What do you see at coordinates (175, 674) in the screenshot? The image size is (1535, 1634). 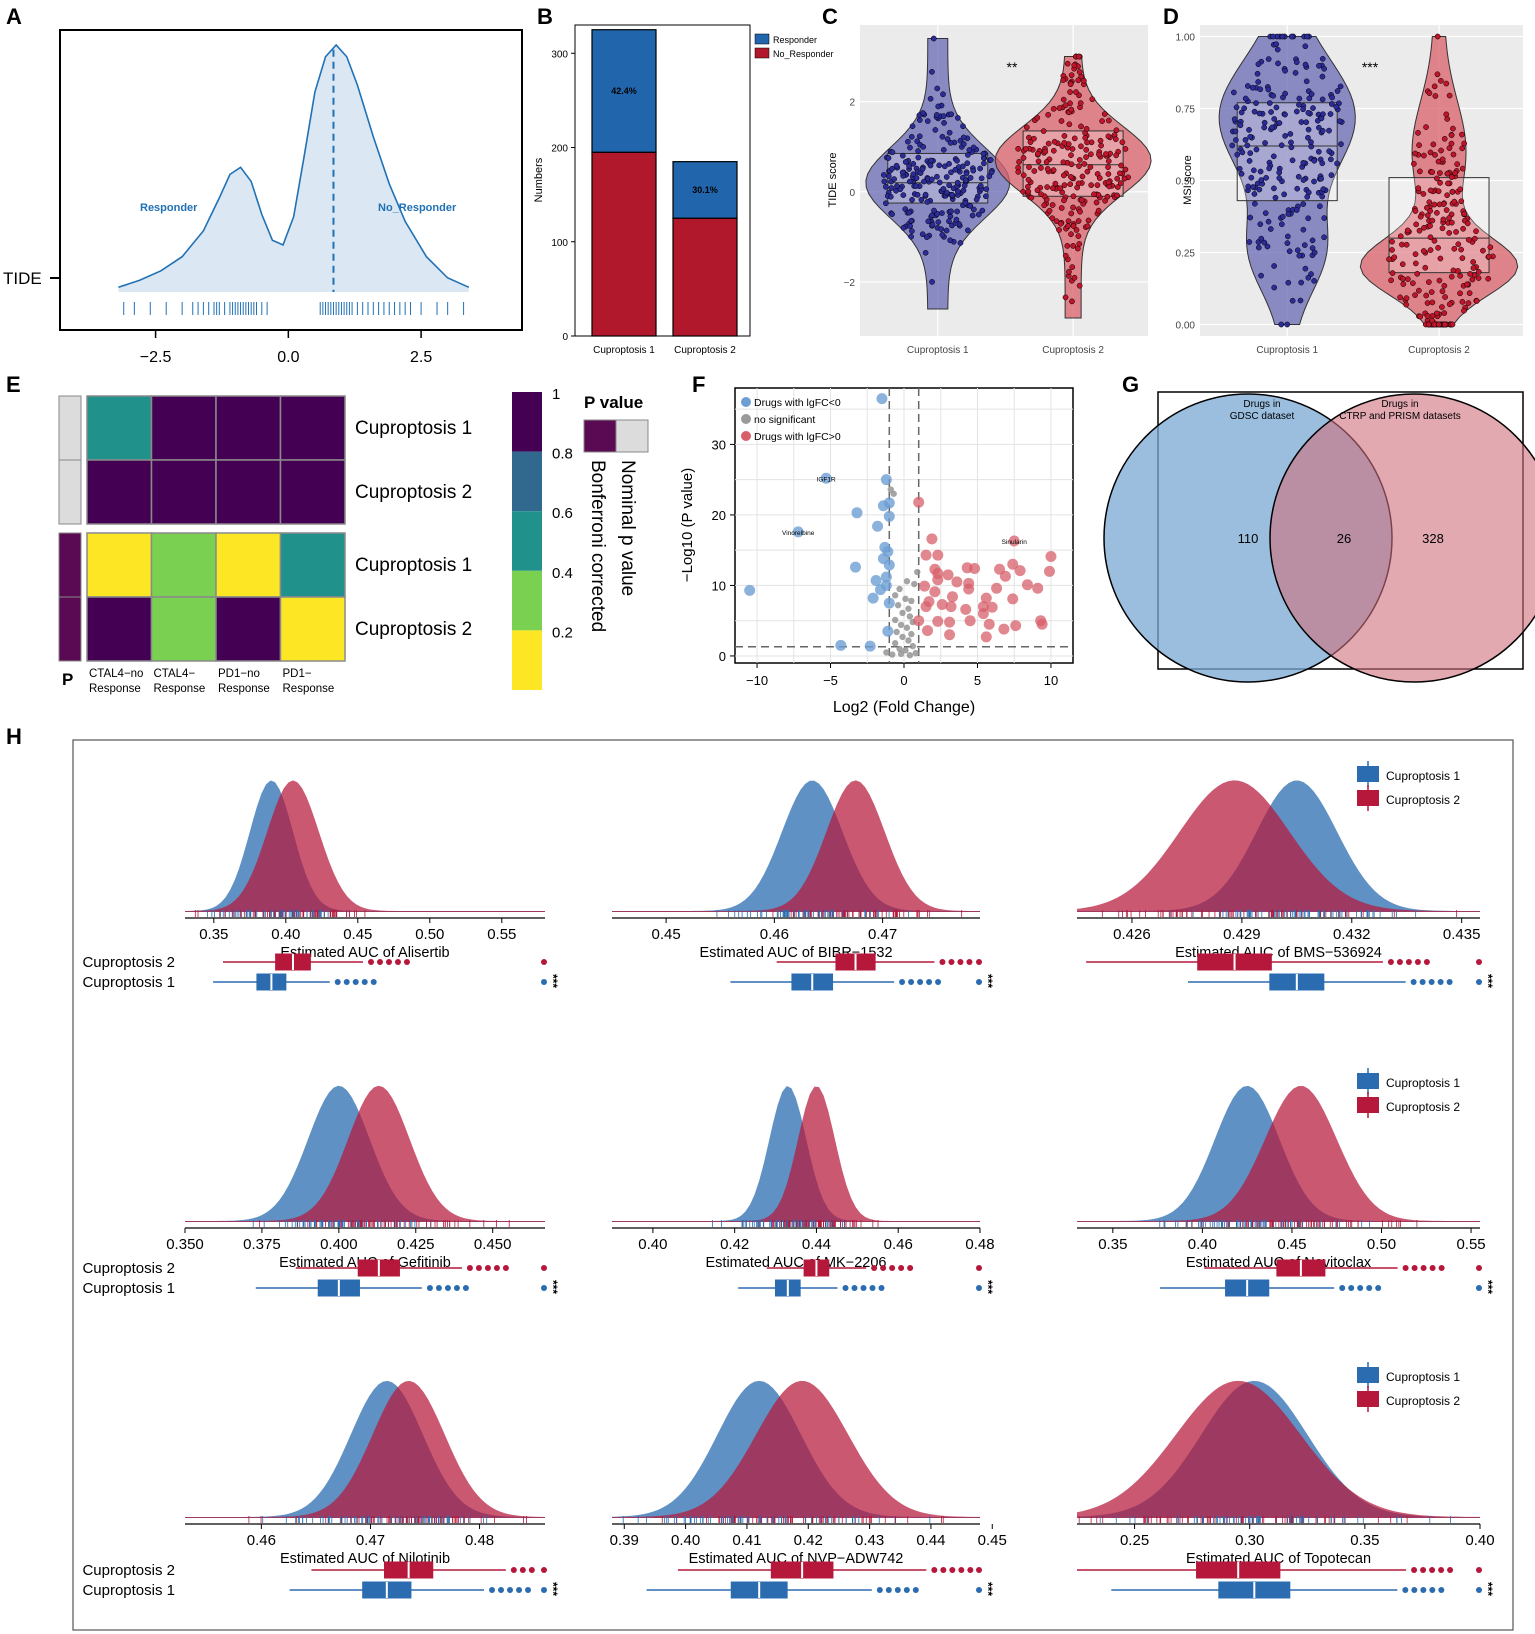 I see `column-label-line1: CTAL4−` at bounding box center [175, 674].